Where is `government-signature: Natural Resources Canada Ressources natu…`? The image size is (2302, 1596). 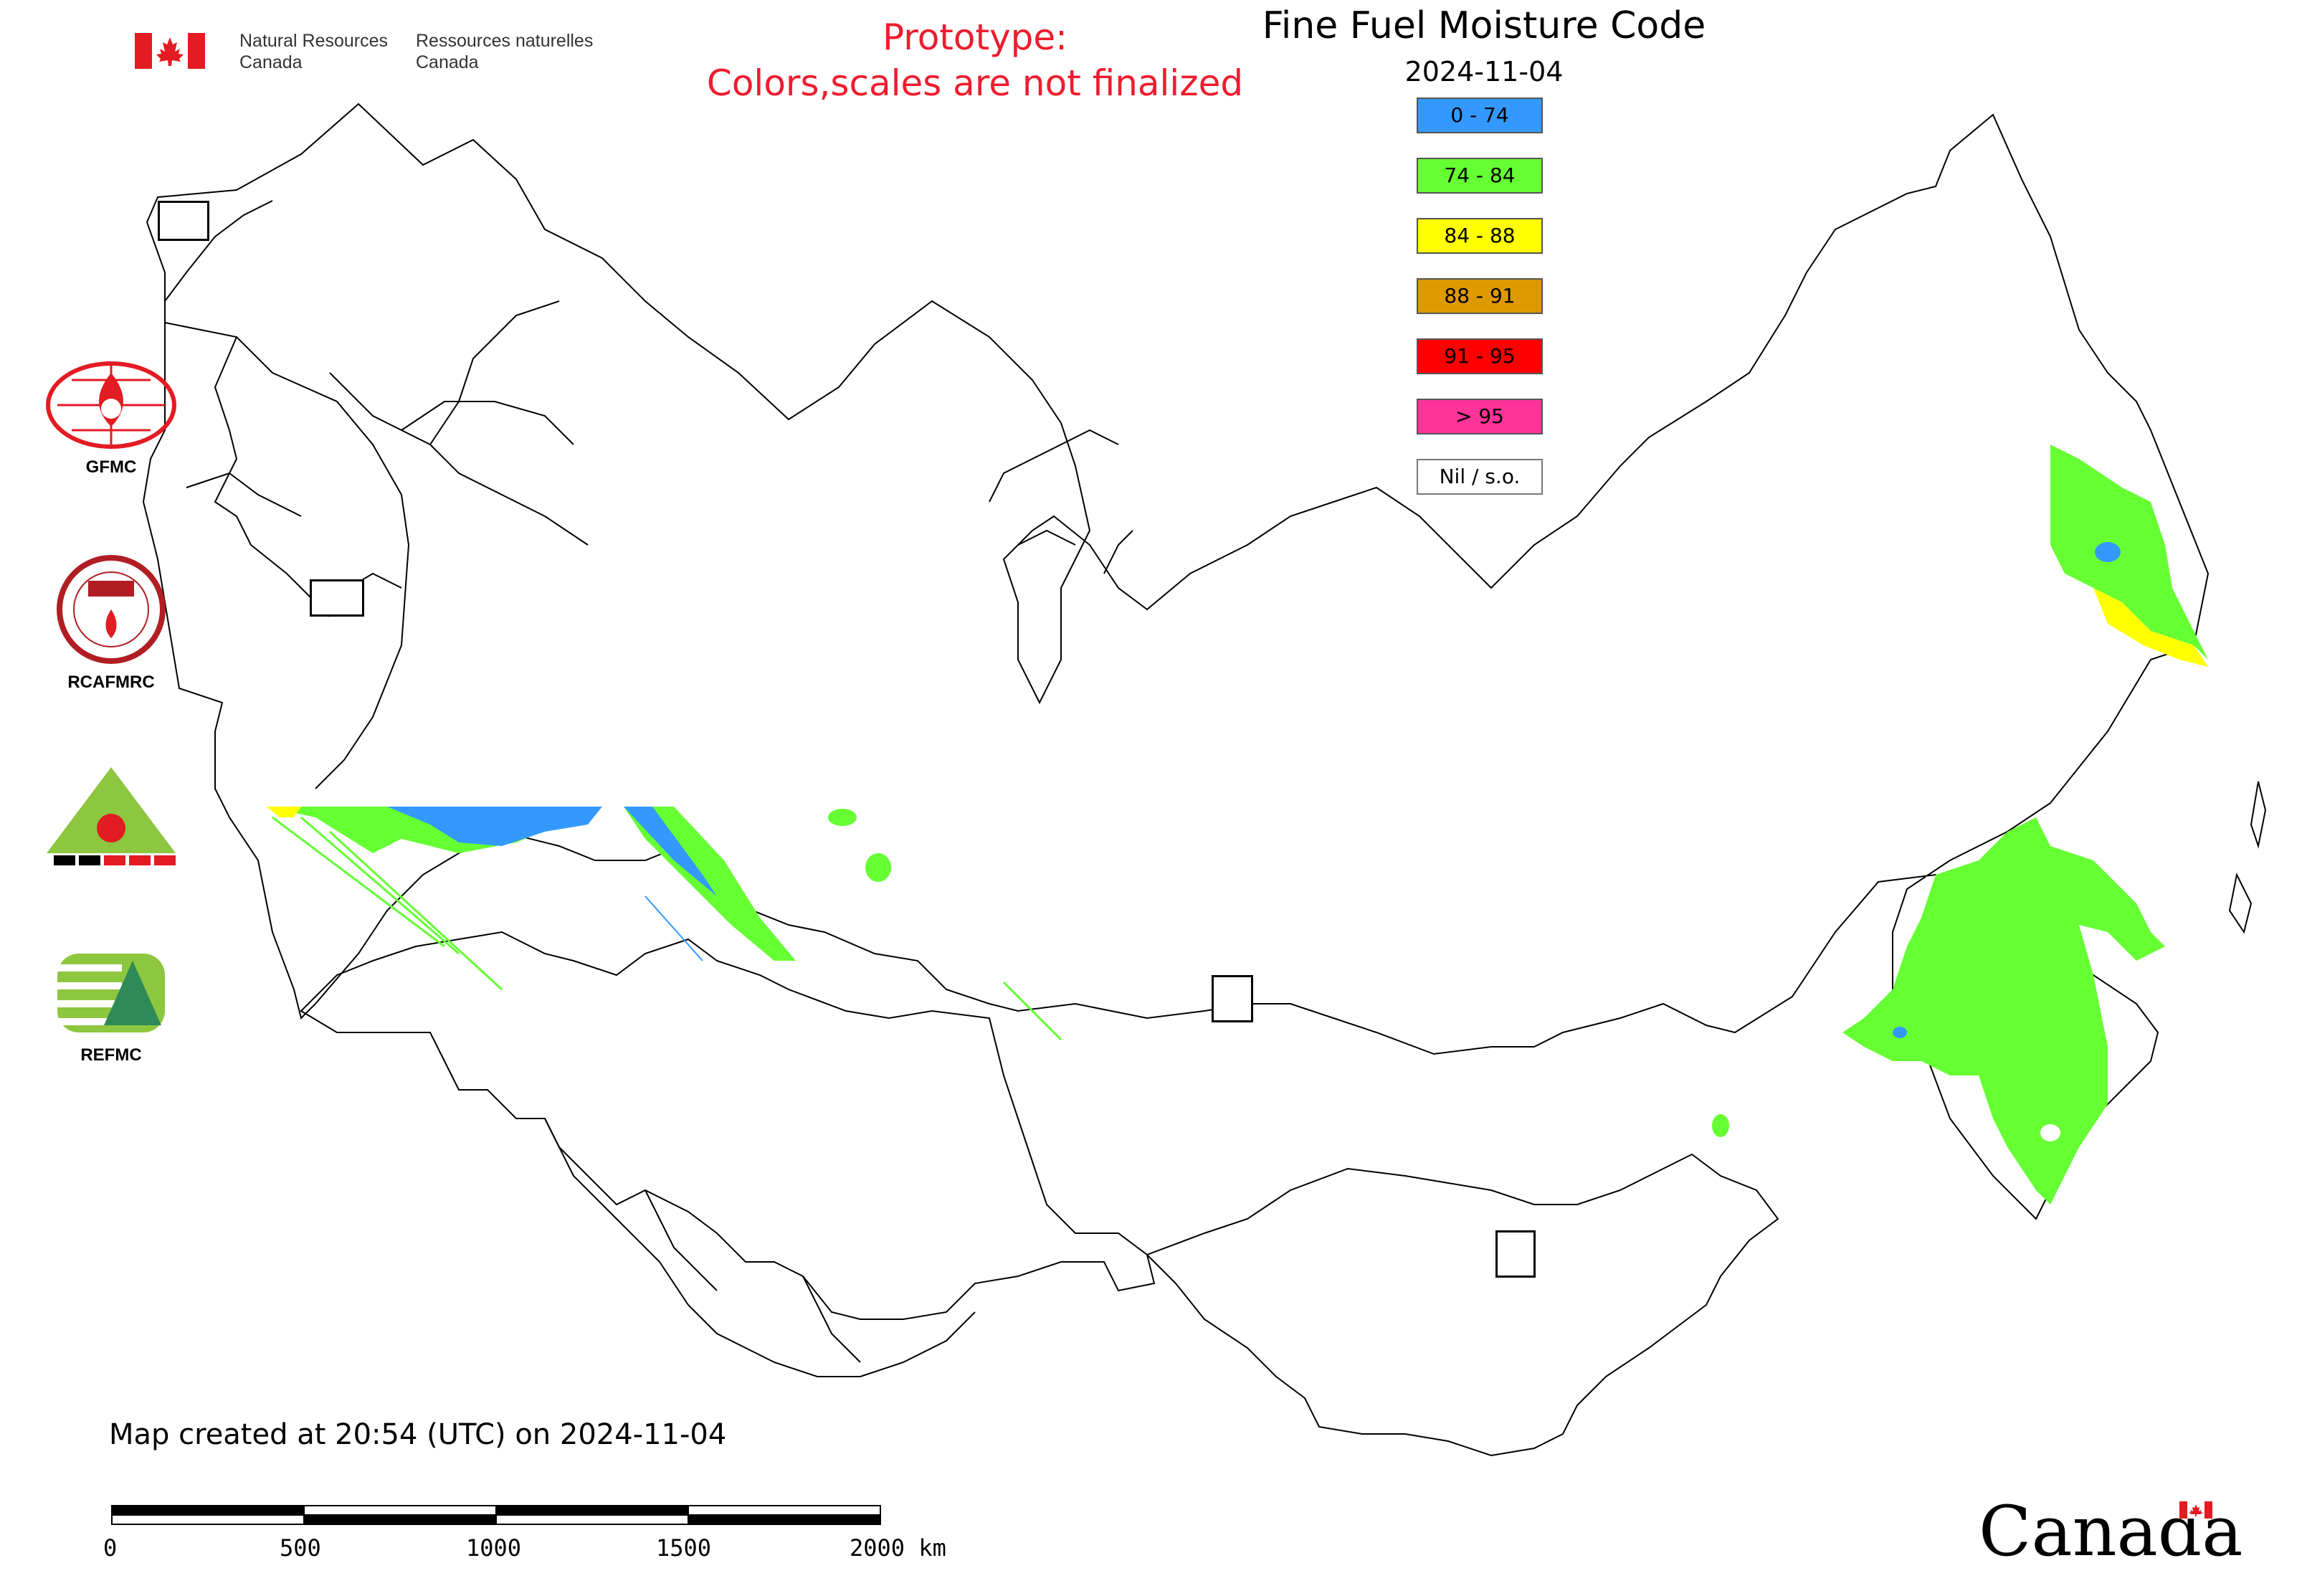
government-signature: Natural Resources Canada Ressources natu… is located at coordinates (371, 51).